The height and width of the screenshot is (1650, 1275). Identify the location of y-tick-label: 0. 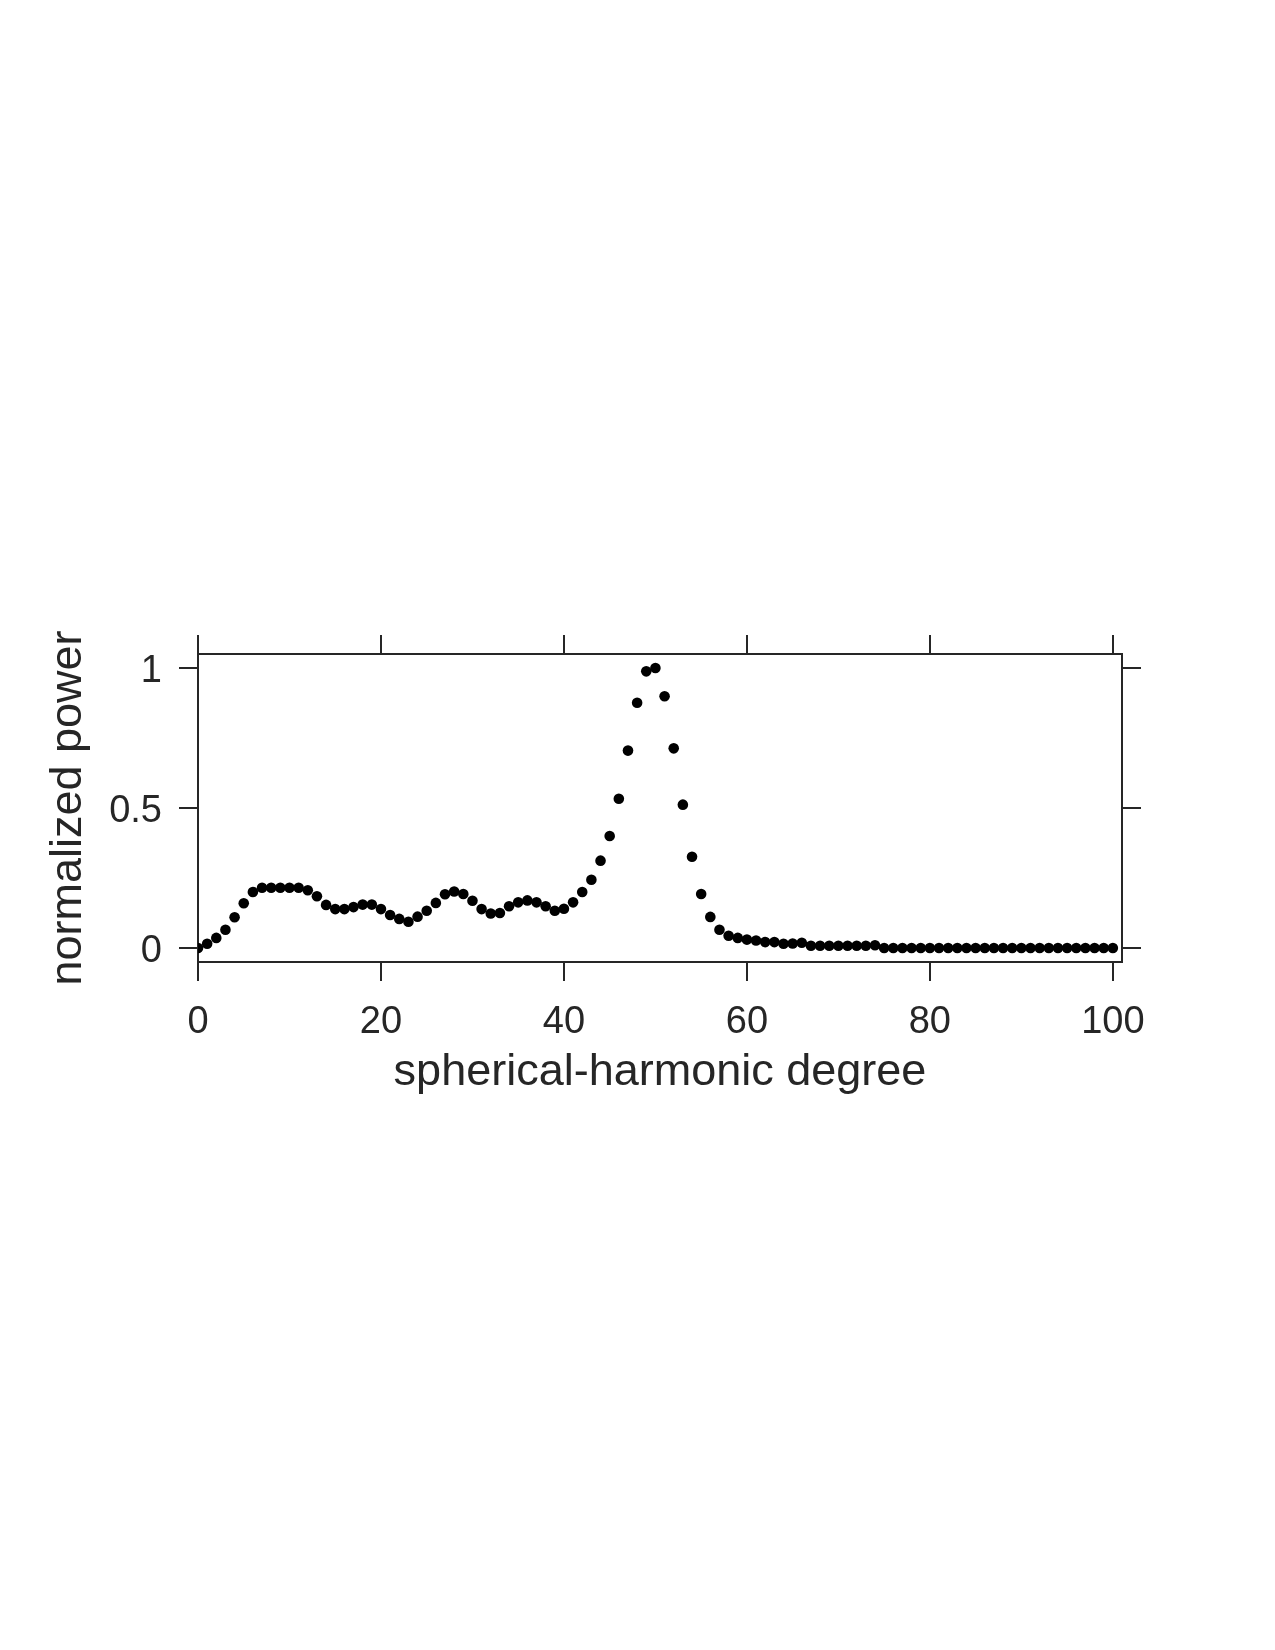
(151, 949).